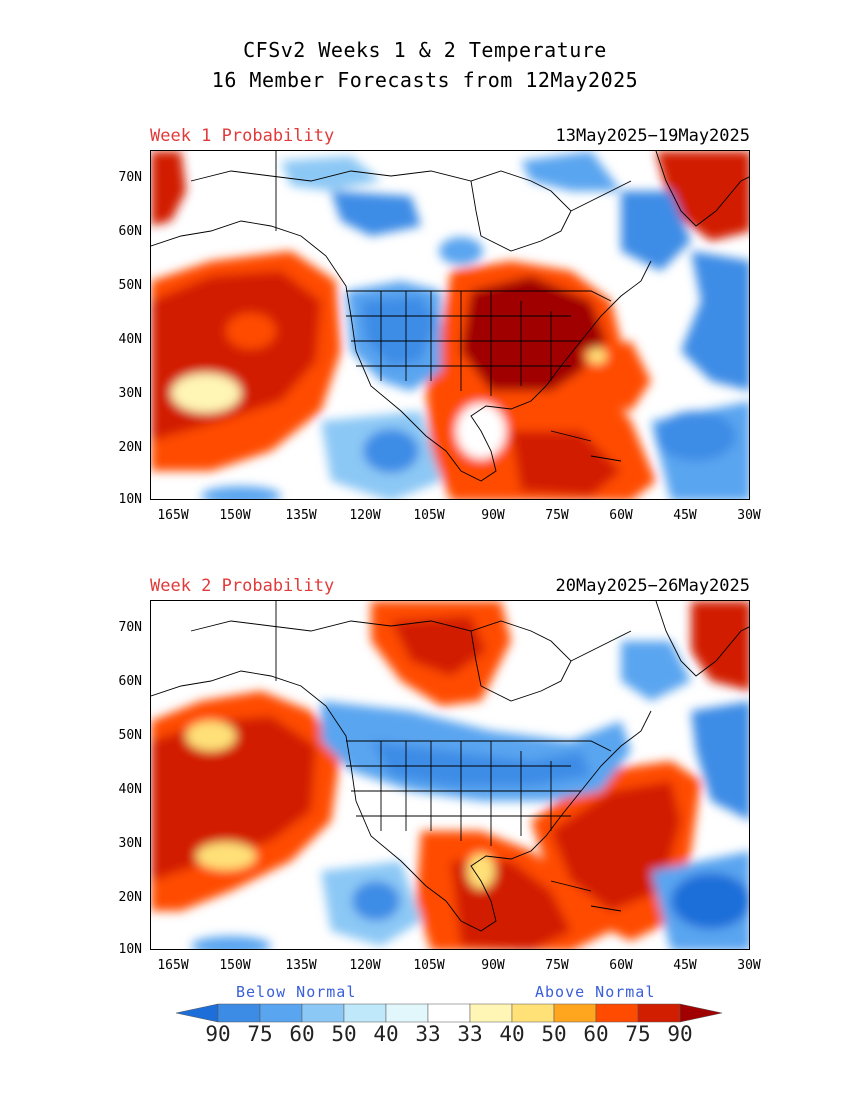 This screenshot has height=1100, width=850. Describe the element at coordinates (652, 136) in the screenshot. I see `week1-dates: 13May2025−19May2025` at that location.